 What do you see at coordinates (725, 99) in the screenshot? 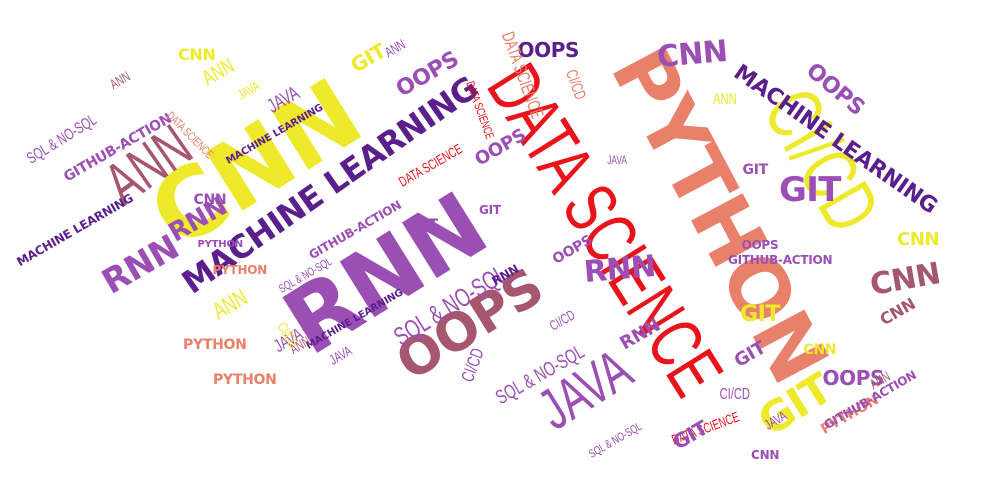
I see `word-64: ANN` at bounding box center [725, 99].